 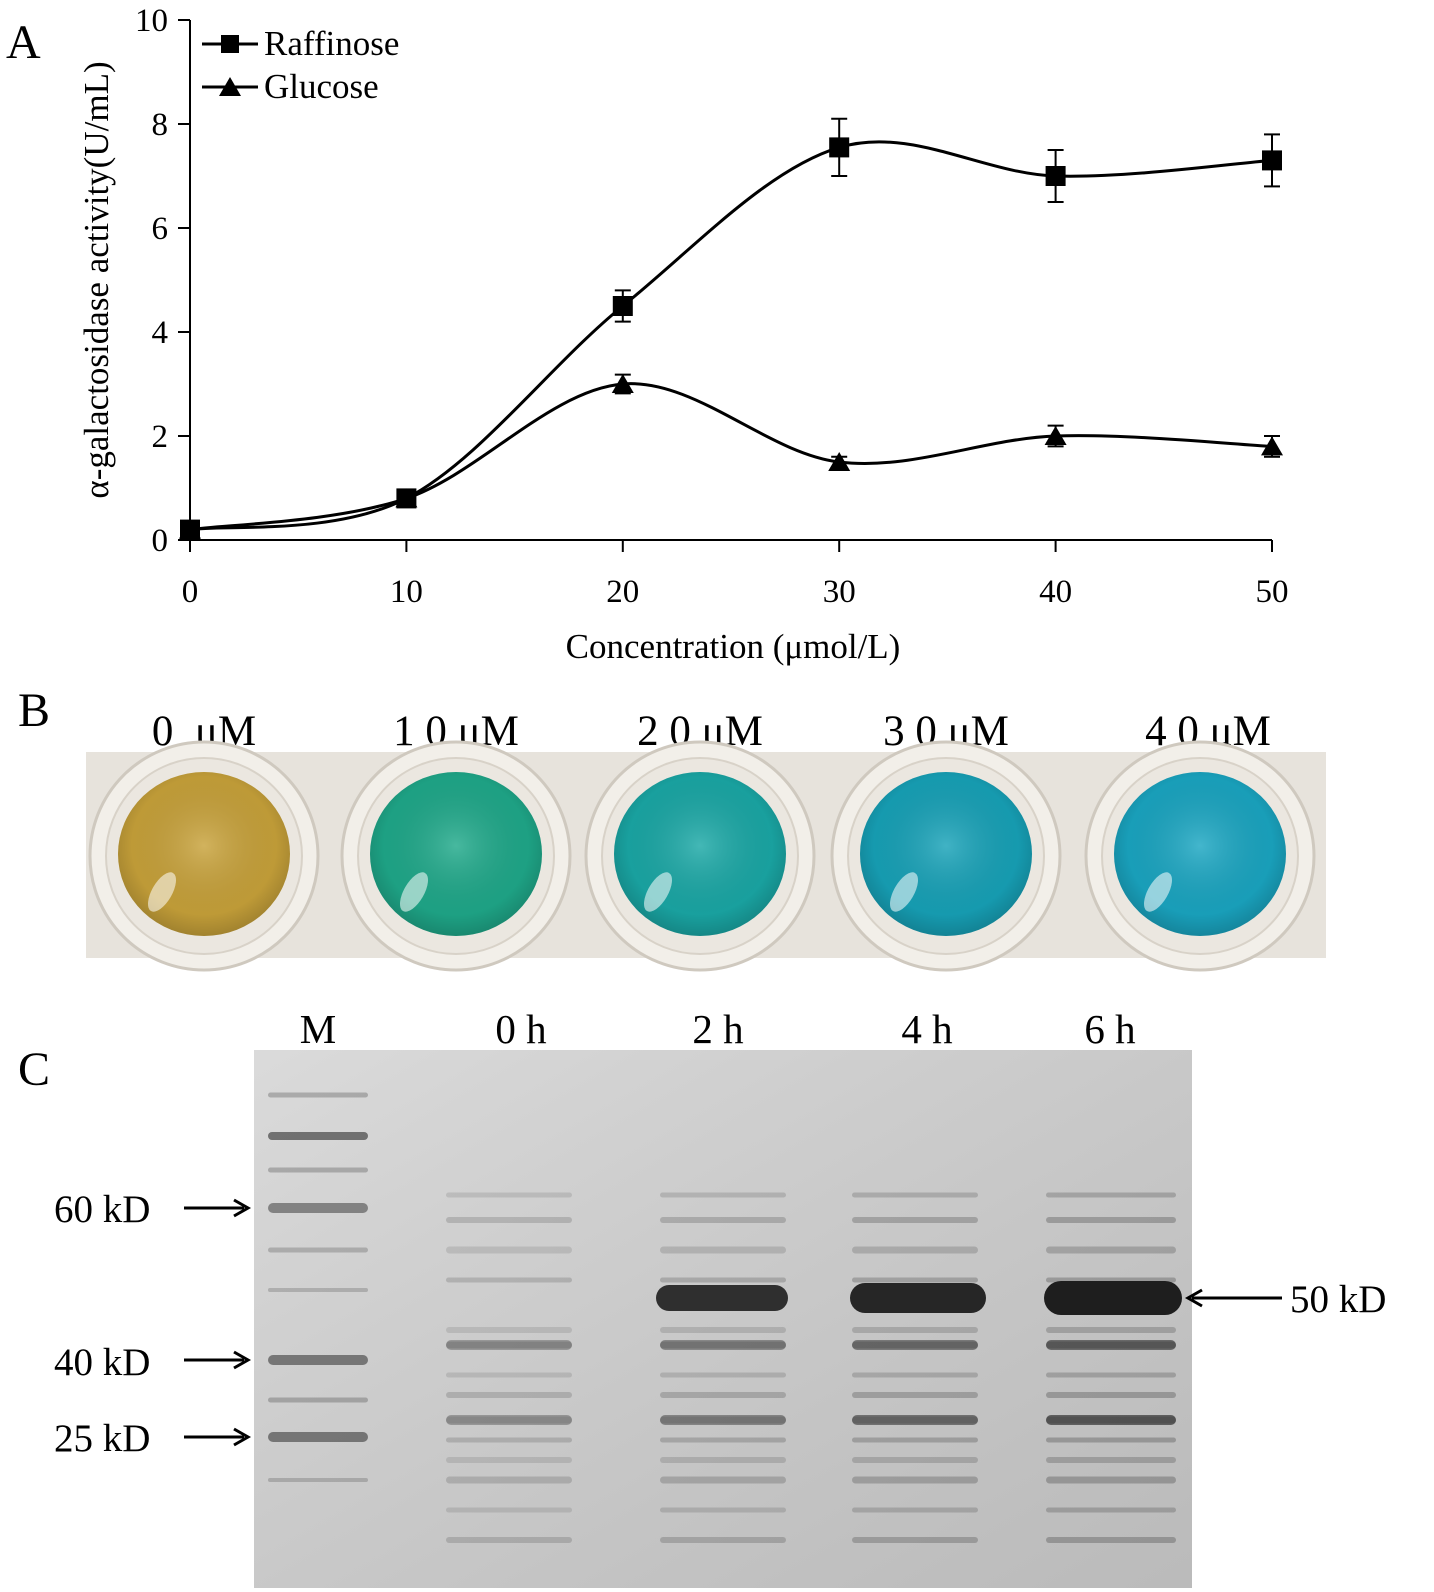 I want to click on y-tick-label: 8, so click(x=160, y=125).